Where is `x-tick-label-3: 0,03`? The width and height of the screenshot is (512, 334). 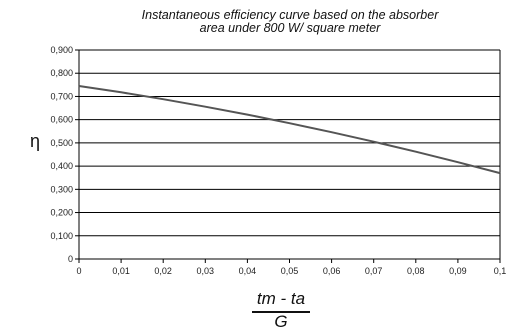
x-tick-label-3: 0,03 is located at coordinates (206, 271).